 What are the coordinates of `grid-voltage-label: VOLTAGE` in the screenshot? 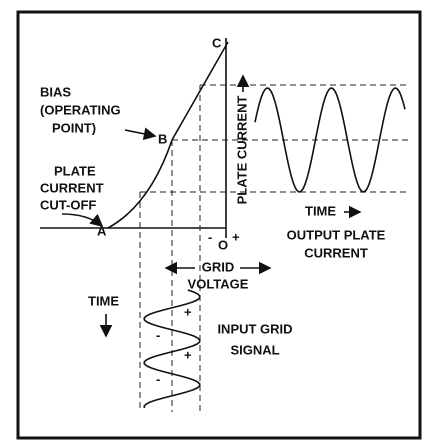 It's located at (218, 283).